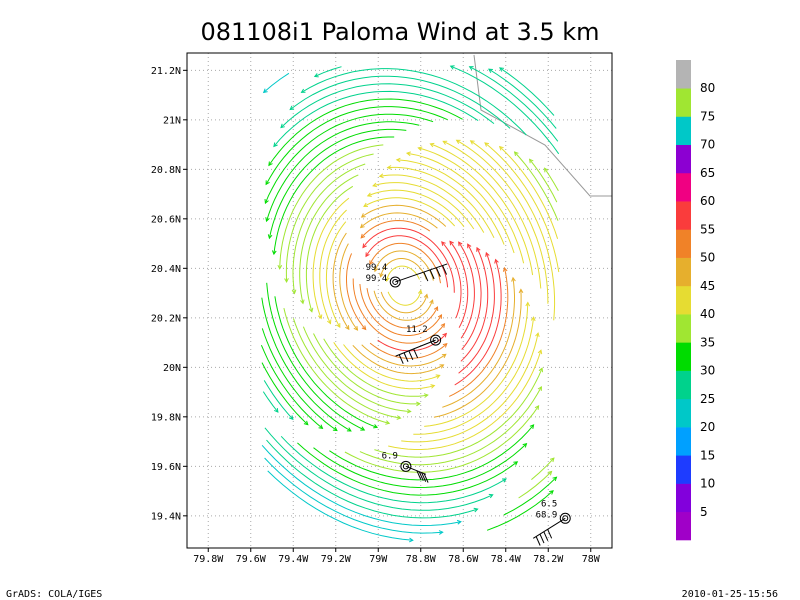 The height and width of the screenshot is (600, 800). Describe the element at coordinates (707, 145) in the screenshot. I see `colorbar-label: 70` at that location.